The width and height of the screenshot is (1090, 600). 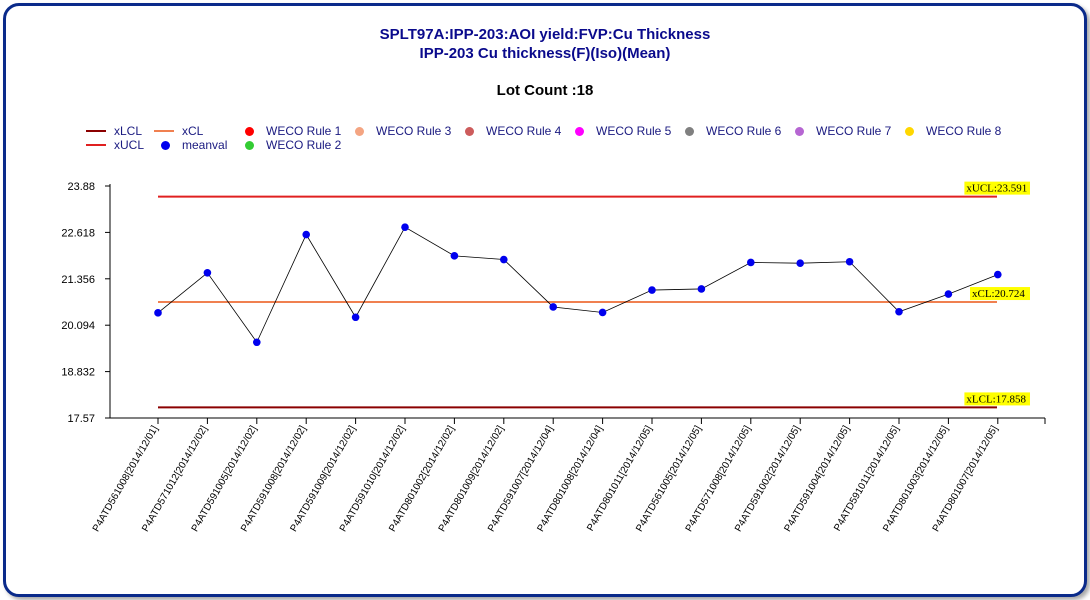 What do you see at coordinates (414, 131) in the screenshot?
I see `legend-label: WECO Rule 3` at bounding box center [414, 131].